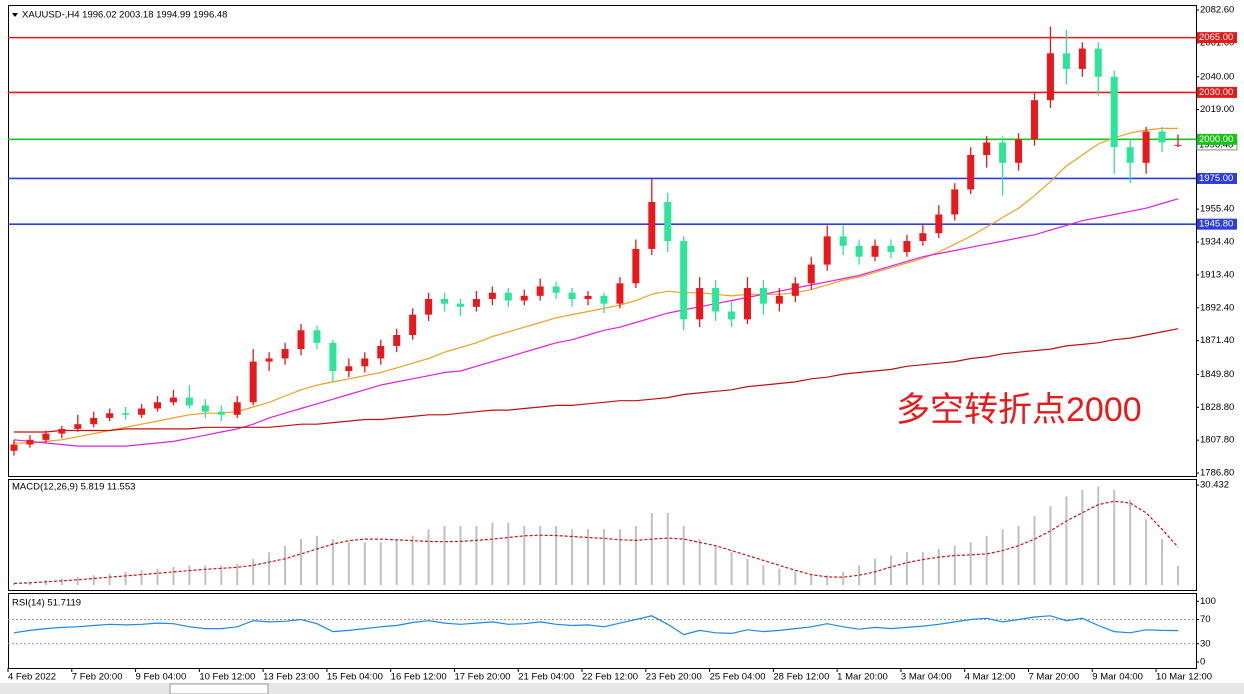 This screenshot has width=1244, height=694. Describe the element at coordinates (674, 677) in the screenshot. I see `x-tick-label: 23 Feb 20:00` at that location.